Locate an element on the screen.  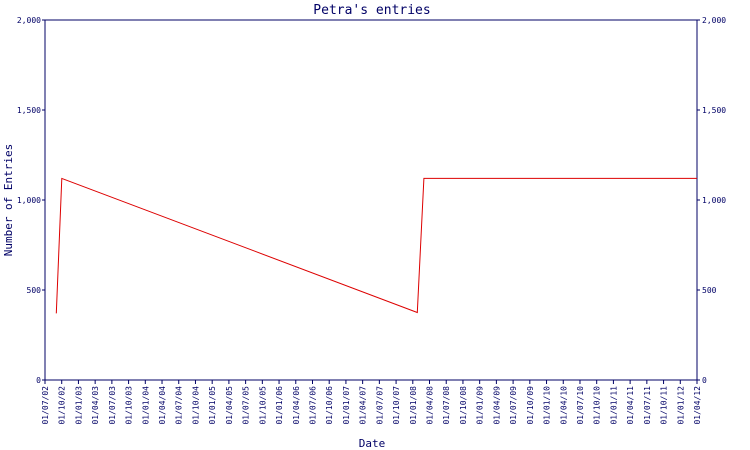
x-tick-label: 01/04/07 is located at coordinates (363, 405).